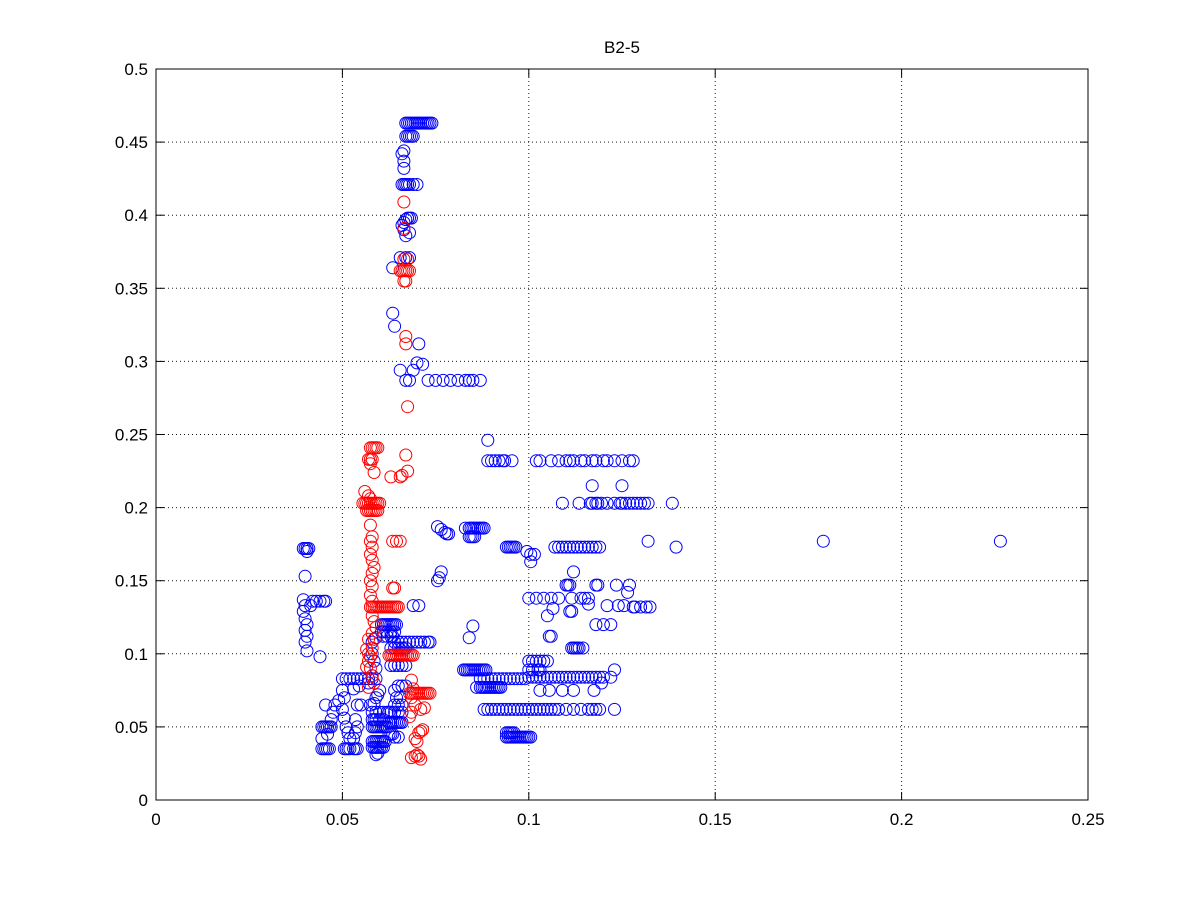  Describe the element at coordinates (131, 581) in the screenshot. I see `y-tick-label: 0.15` at that location.